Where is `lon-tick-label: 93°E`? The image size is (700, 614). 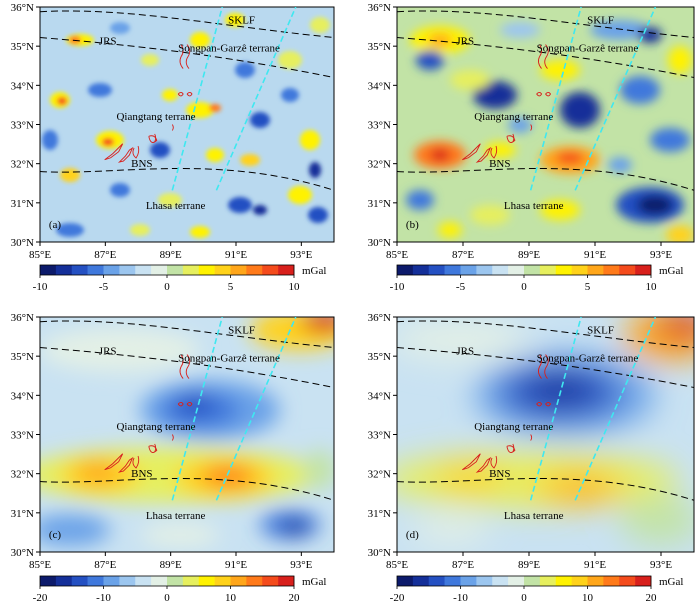
lon-tick-label: 93°E is located at coordinates (301, 255).